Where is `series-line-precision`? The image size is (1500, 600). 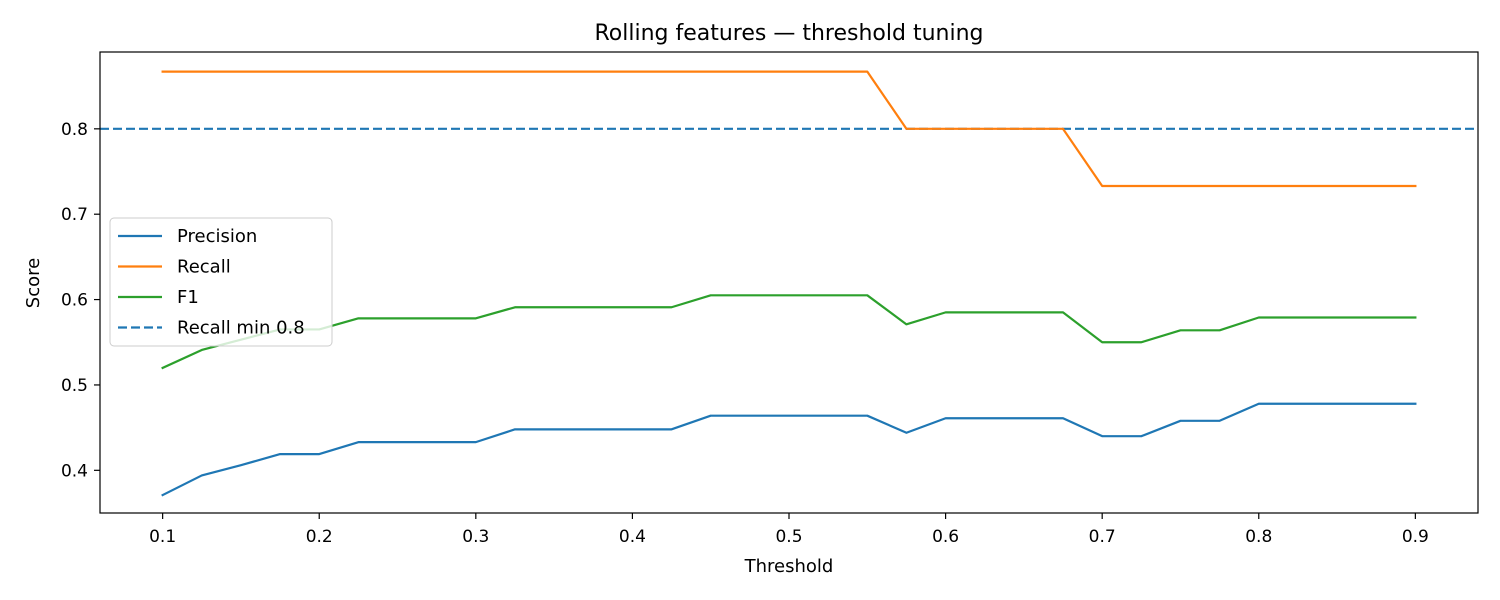 series-line-precision is located at coordinates (789, 449).